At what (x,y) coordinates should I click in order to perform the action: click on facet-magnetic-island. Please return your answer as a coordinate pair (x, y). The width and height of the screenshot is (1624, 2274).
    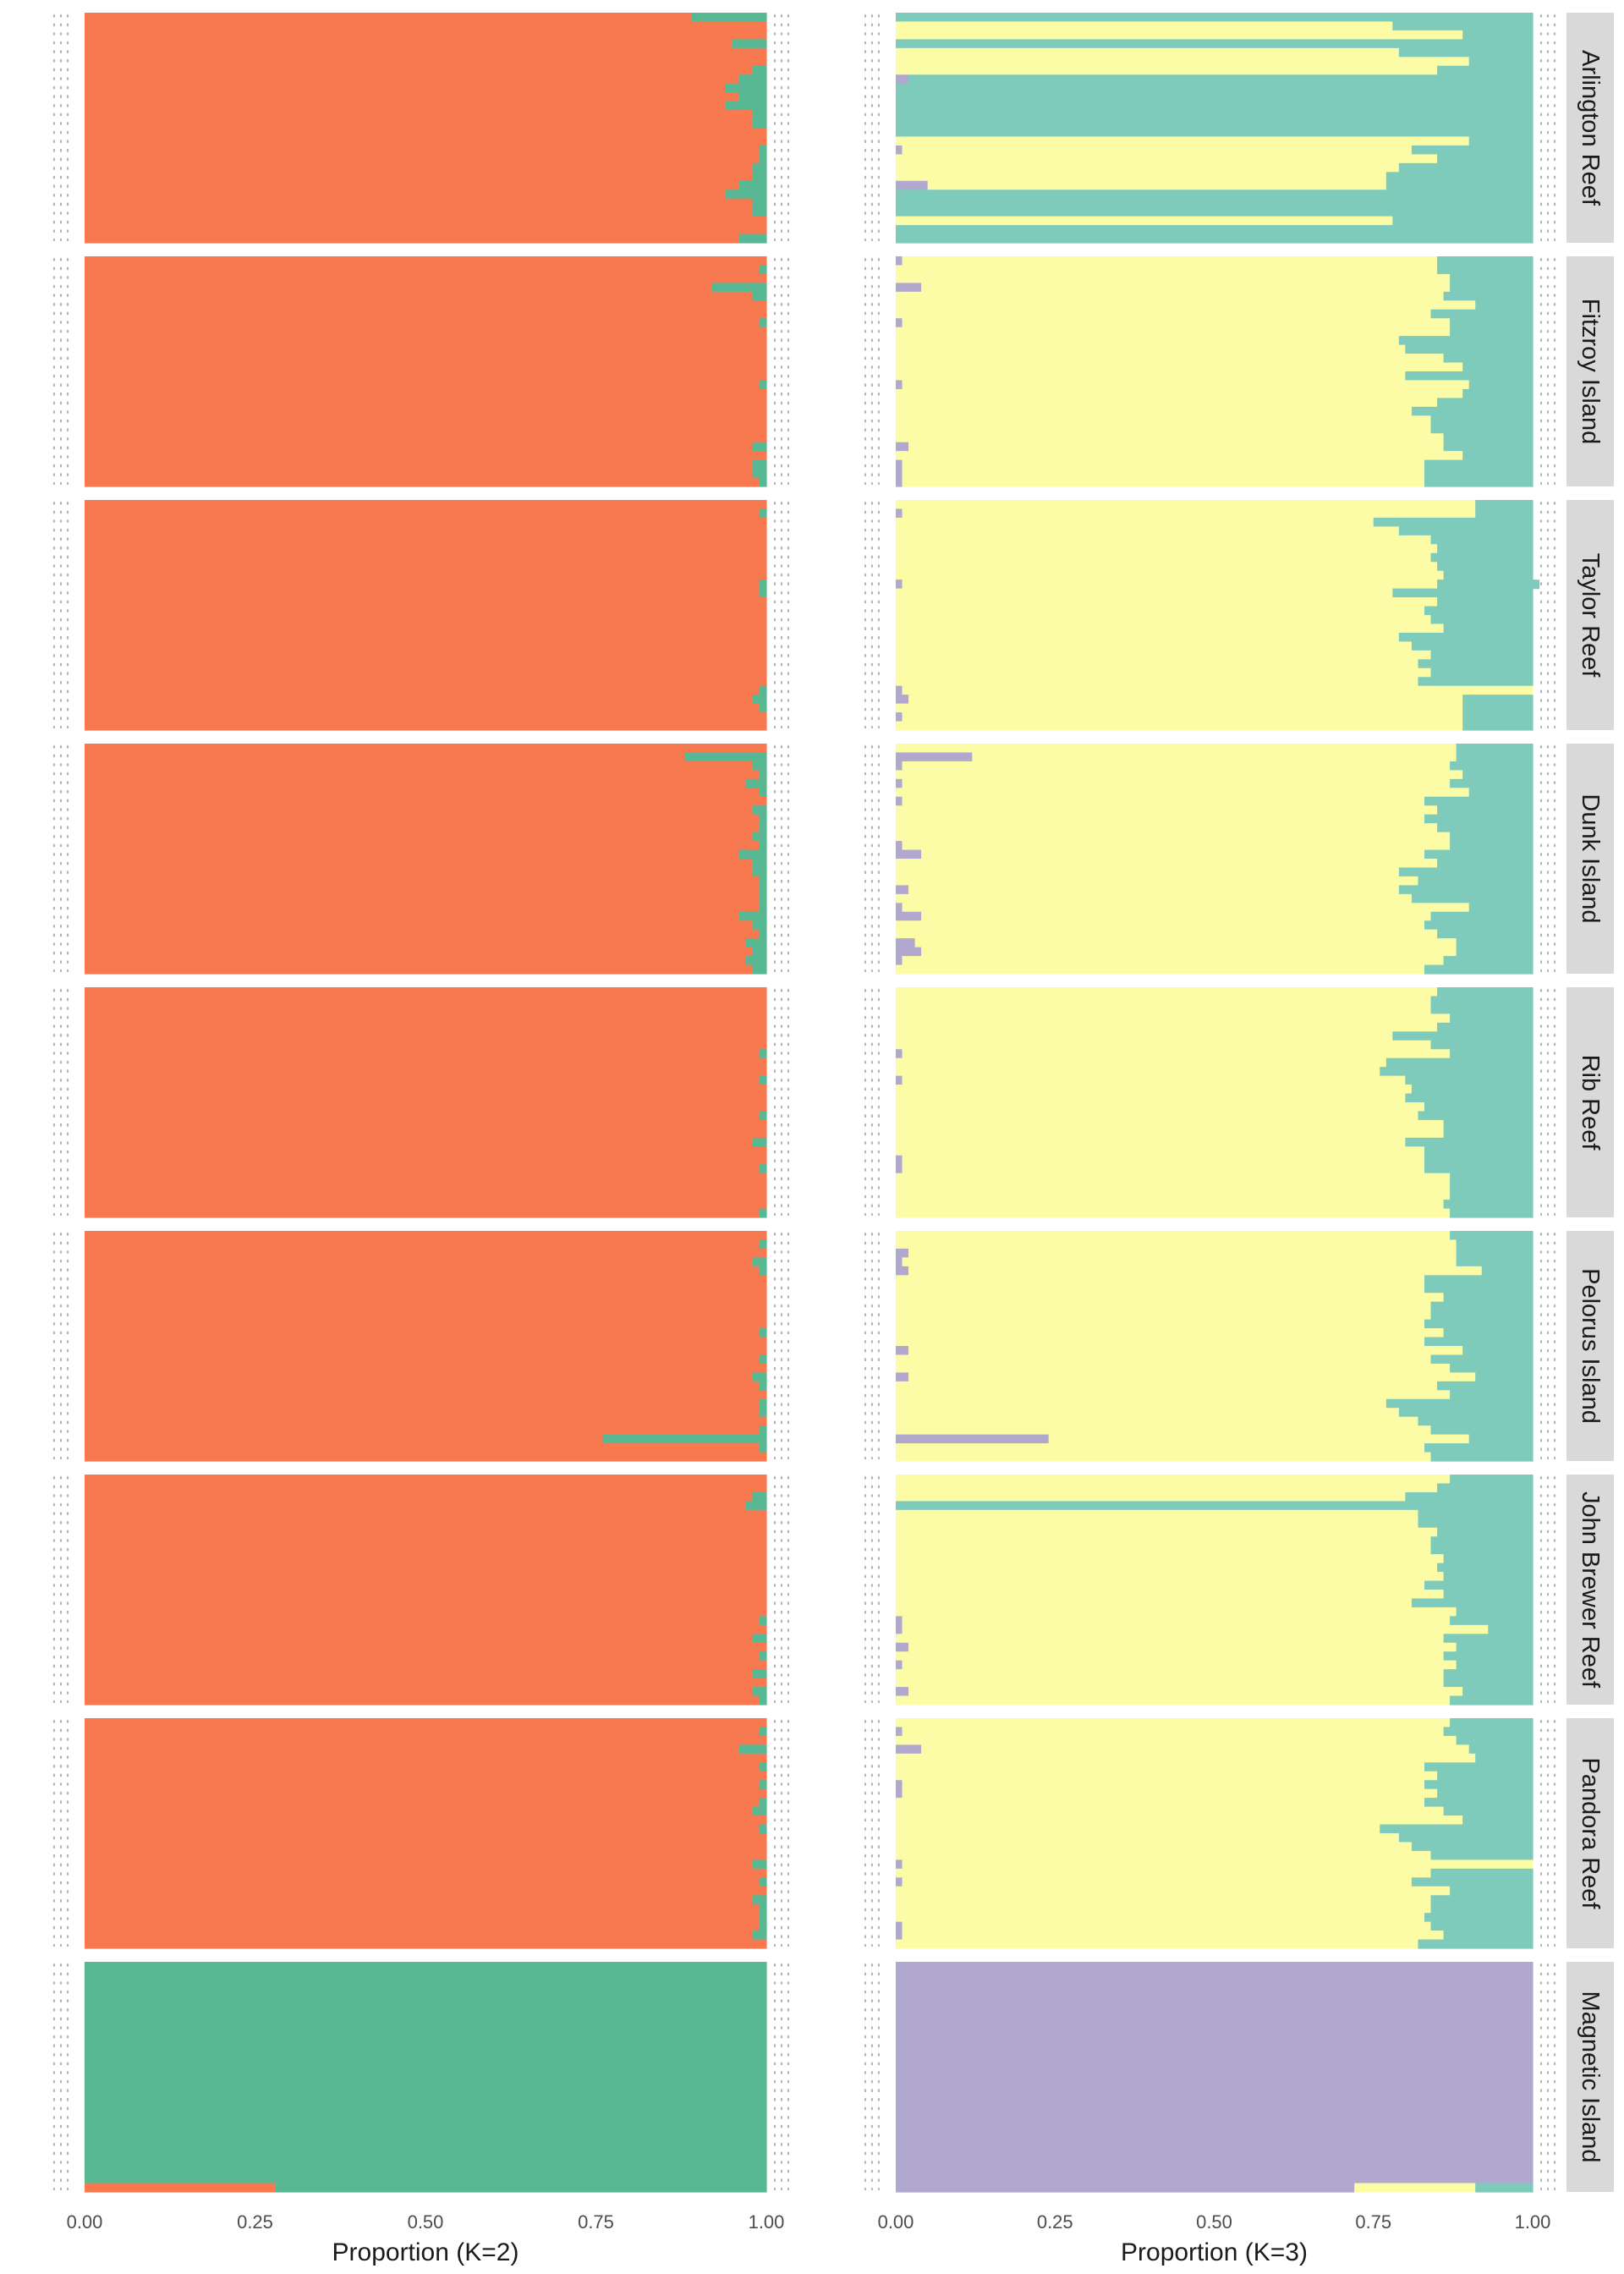
    Looking at the image, I should click on (421, 2077).